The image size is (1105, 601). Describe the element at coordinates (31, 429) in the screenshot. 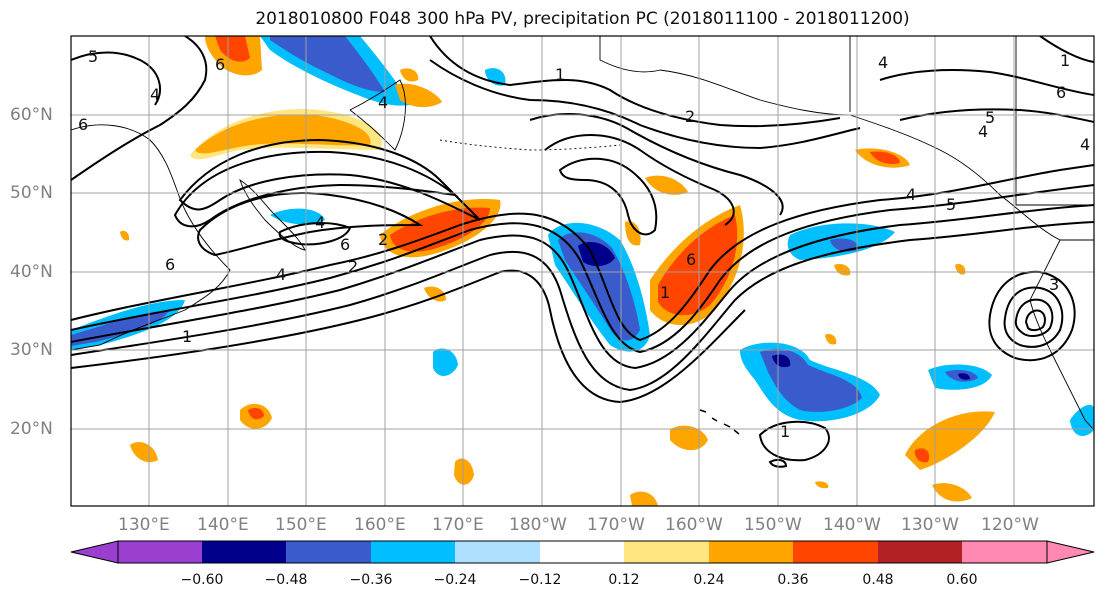

I see `lat-label-20n: 20°N` at that location.